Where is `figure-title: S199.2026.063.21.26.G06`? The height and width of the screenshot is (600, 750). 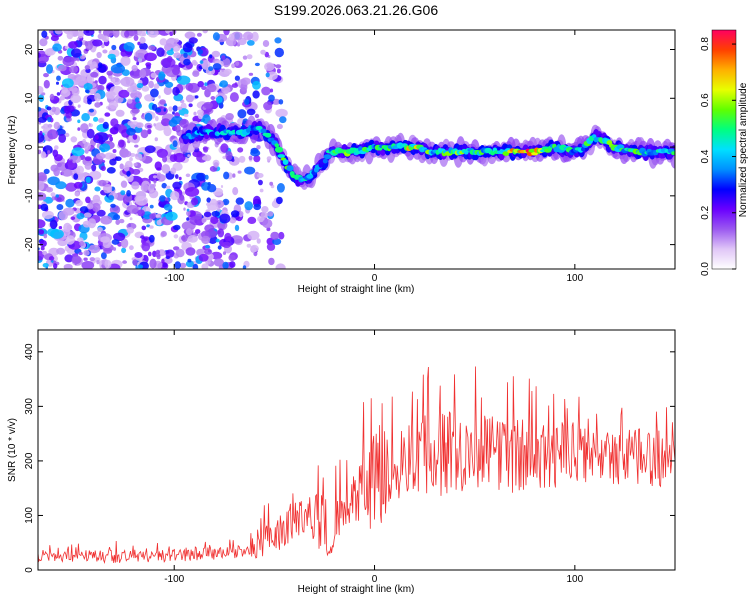
figure-title: S199.2026.063.21.26.G06 is located at coordinates (356, 10).